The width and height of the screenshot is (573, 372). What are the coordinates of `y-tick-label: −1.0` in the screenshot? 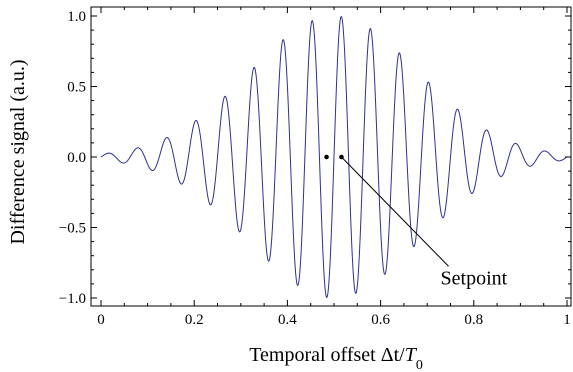 It's located at (72, 299).